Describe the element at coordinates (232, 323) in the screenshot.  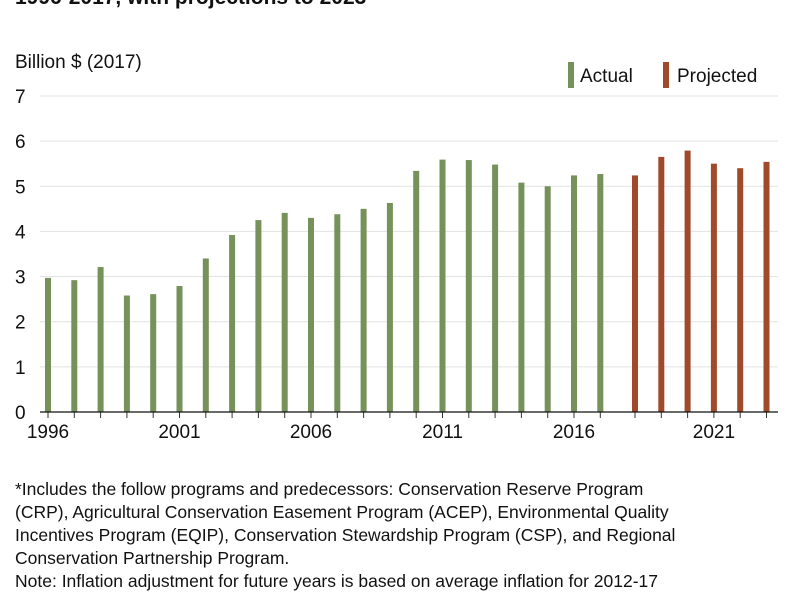
I see `bar-actual-2003` at that location.